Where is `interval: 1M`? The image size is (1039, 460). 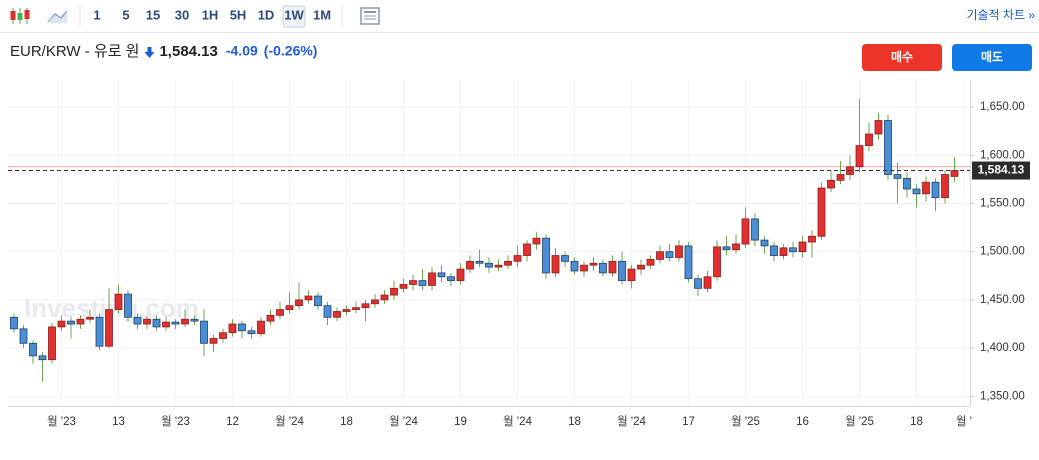 interval: 1M is located at coordinates (322, 14).